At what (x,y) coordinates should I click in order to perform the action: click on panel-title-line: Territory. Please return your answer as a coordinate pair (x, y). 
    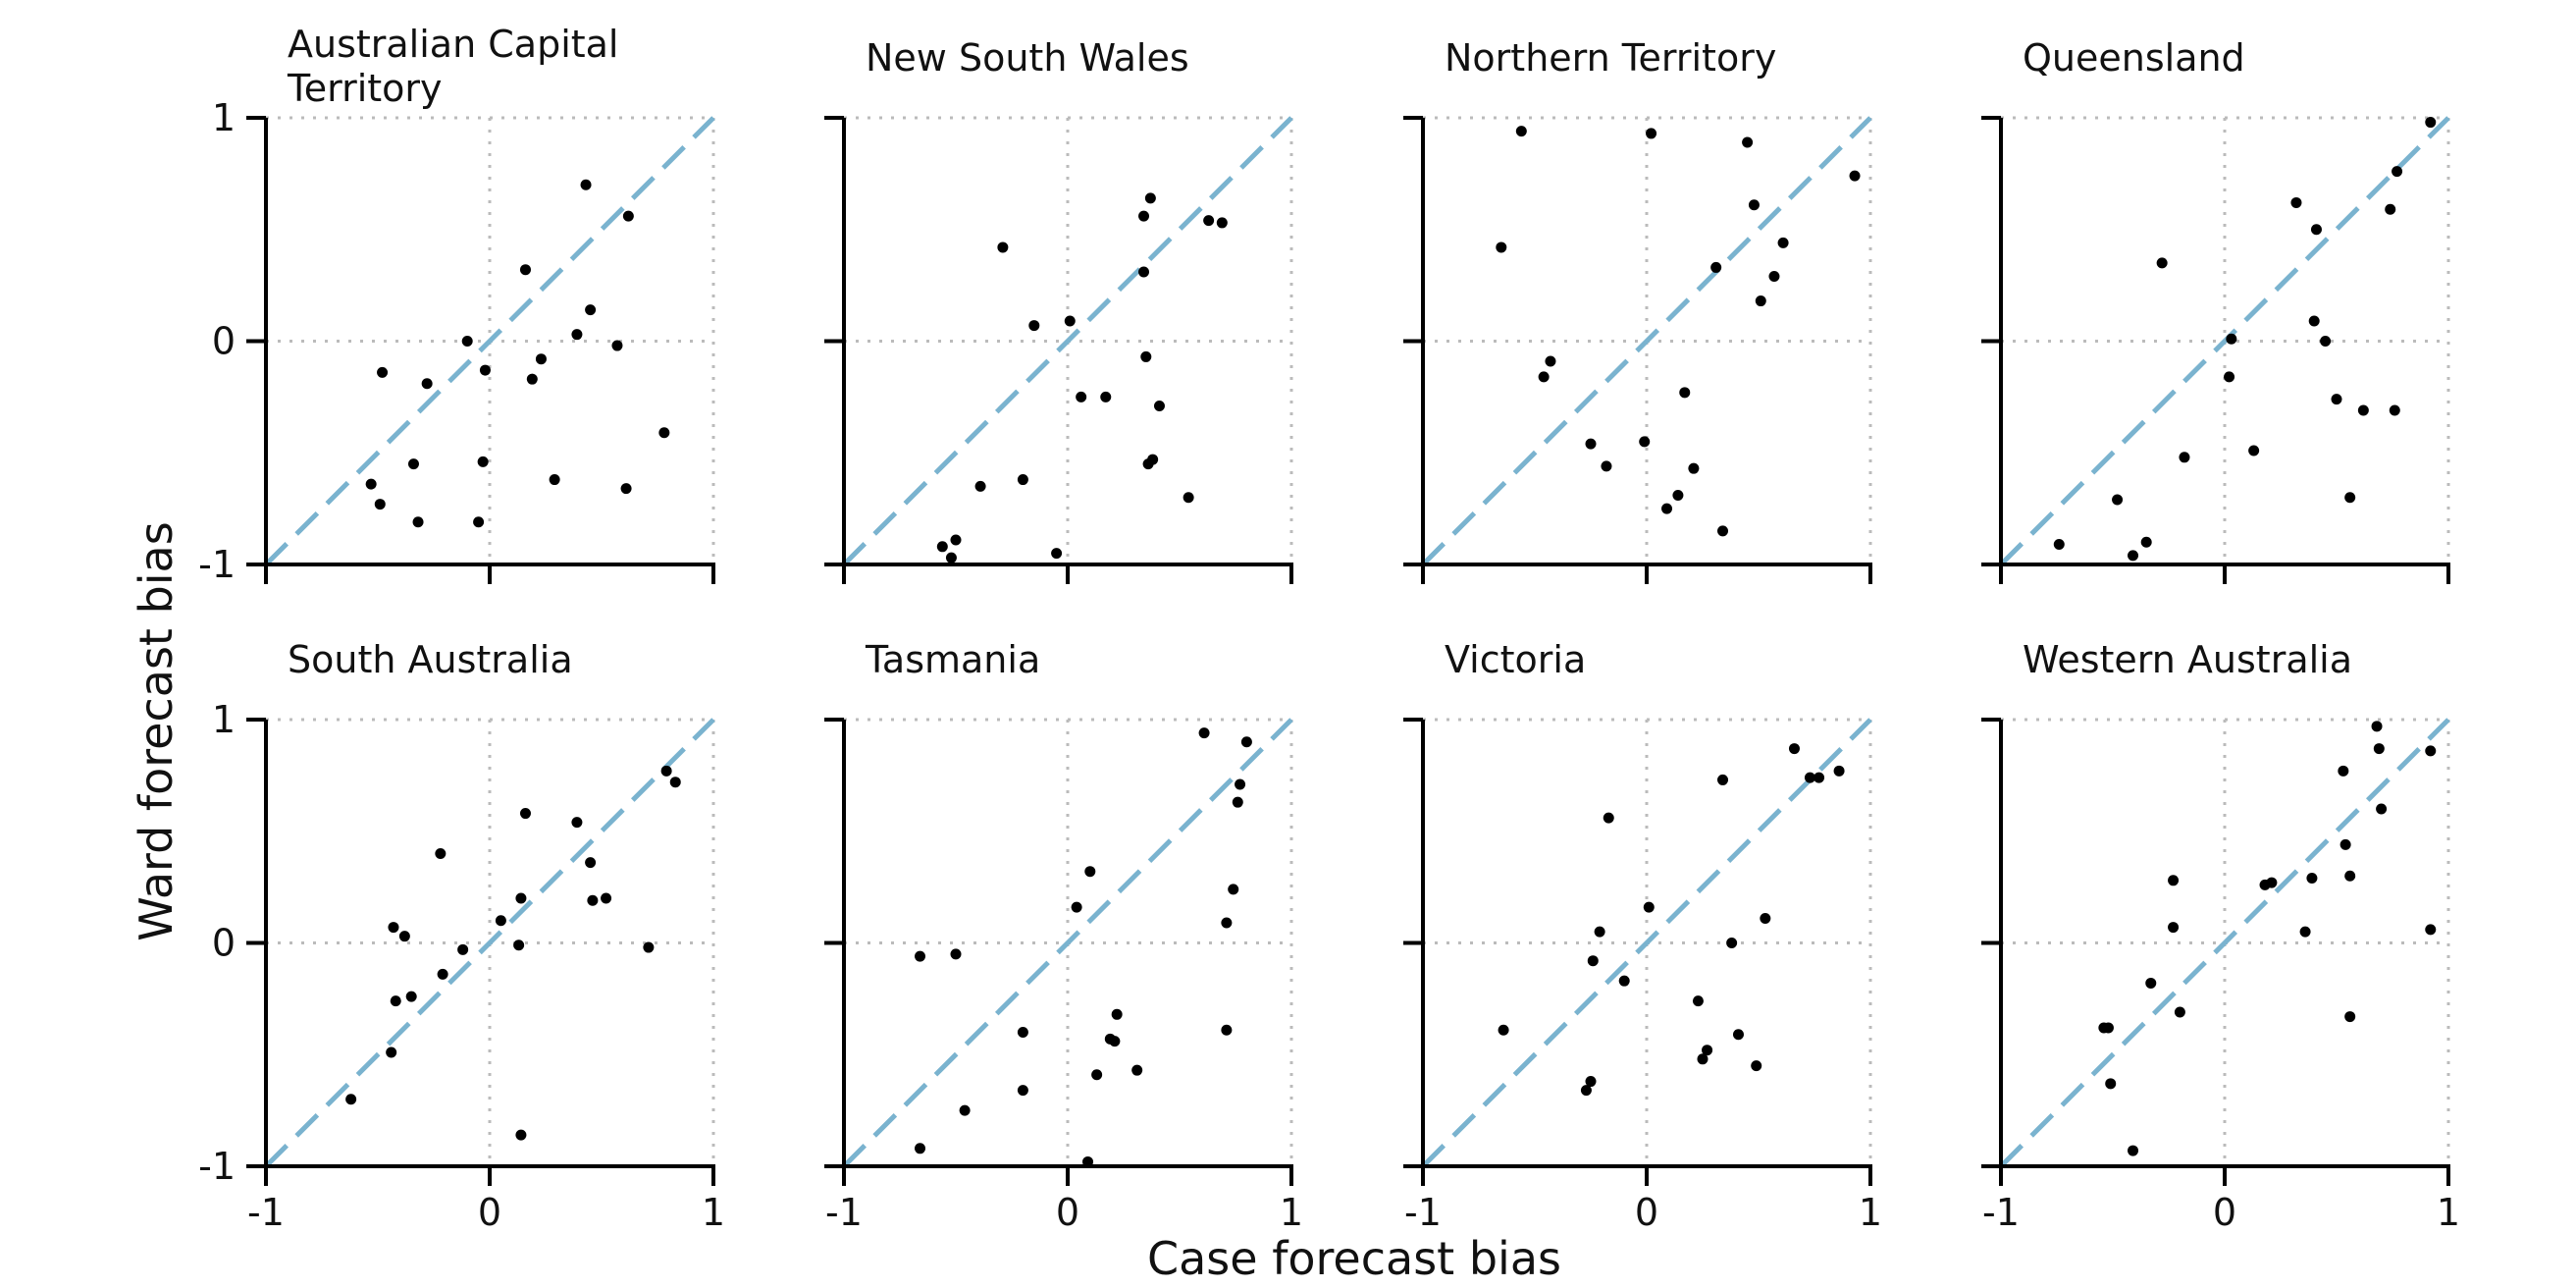
    Looking at the image, I should click on (365, 88).